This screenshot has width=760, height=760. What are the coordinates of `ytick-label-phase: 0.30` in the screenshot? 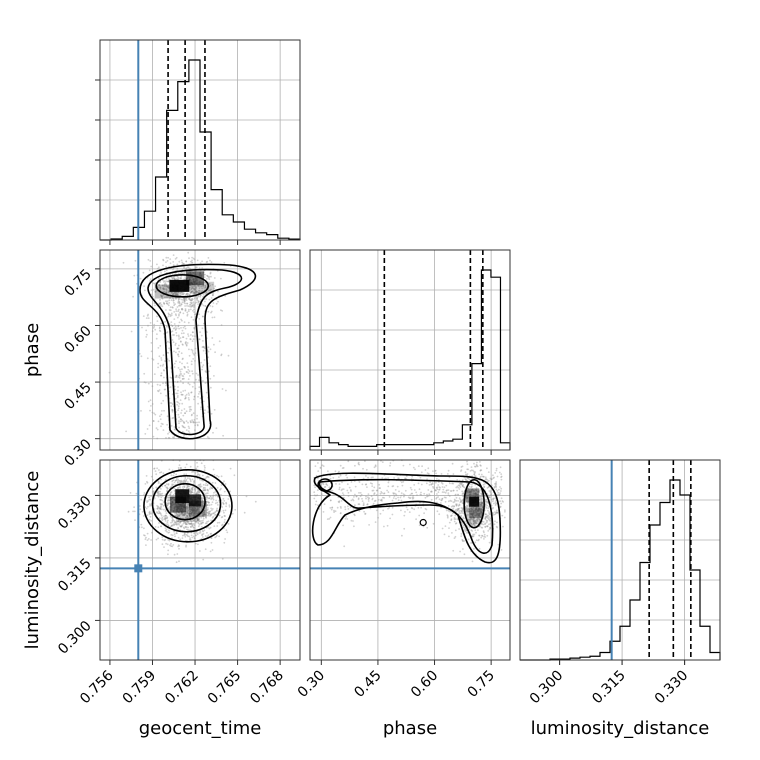 It's located at (77, 452).